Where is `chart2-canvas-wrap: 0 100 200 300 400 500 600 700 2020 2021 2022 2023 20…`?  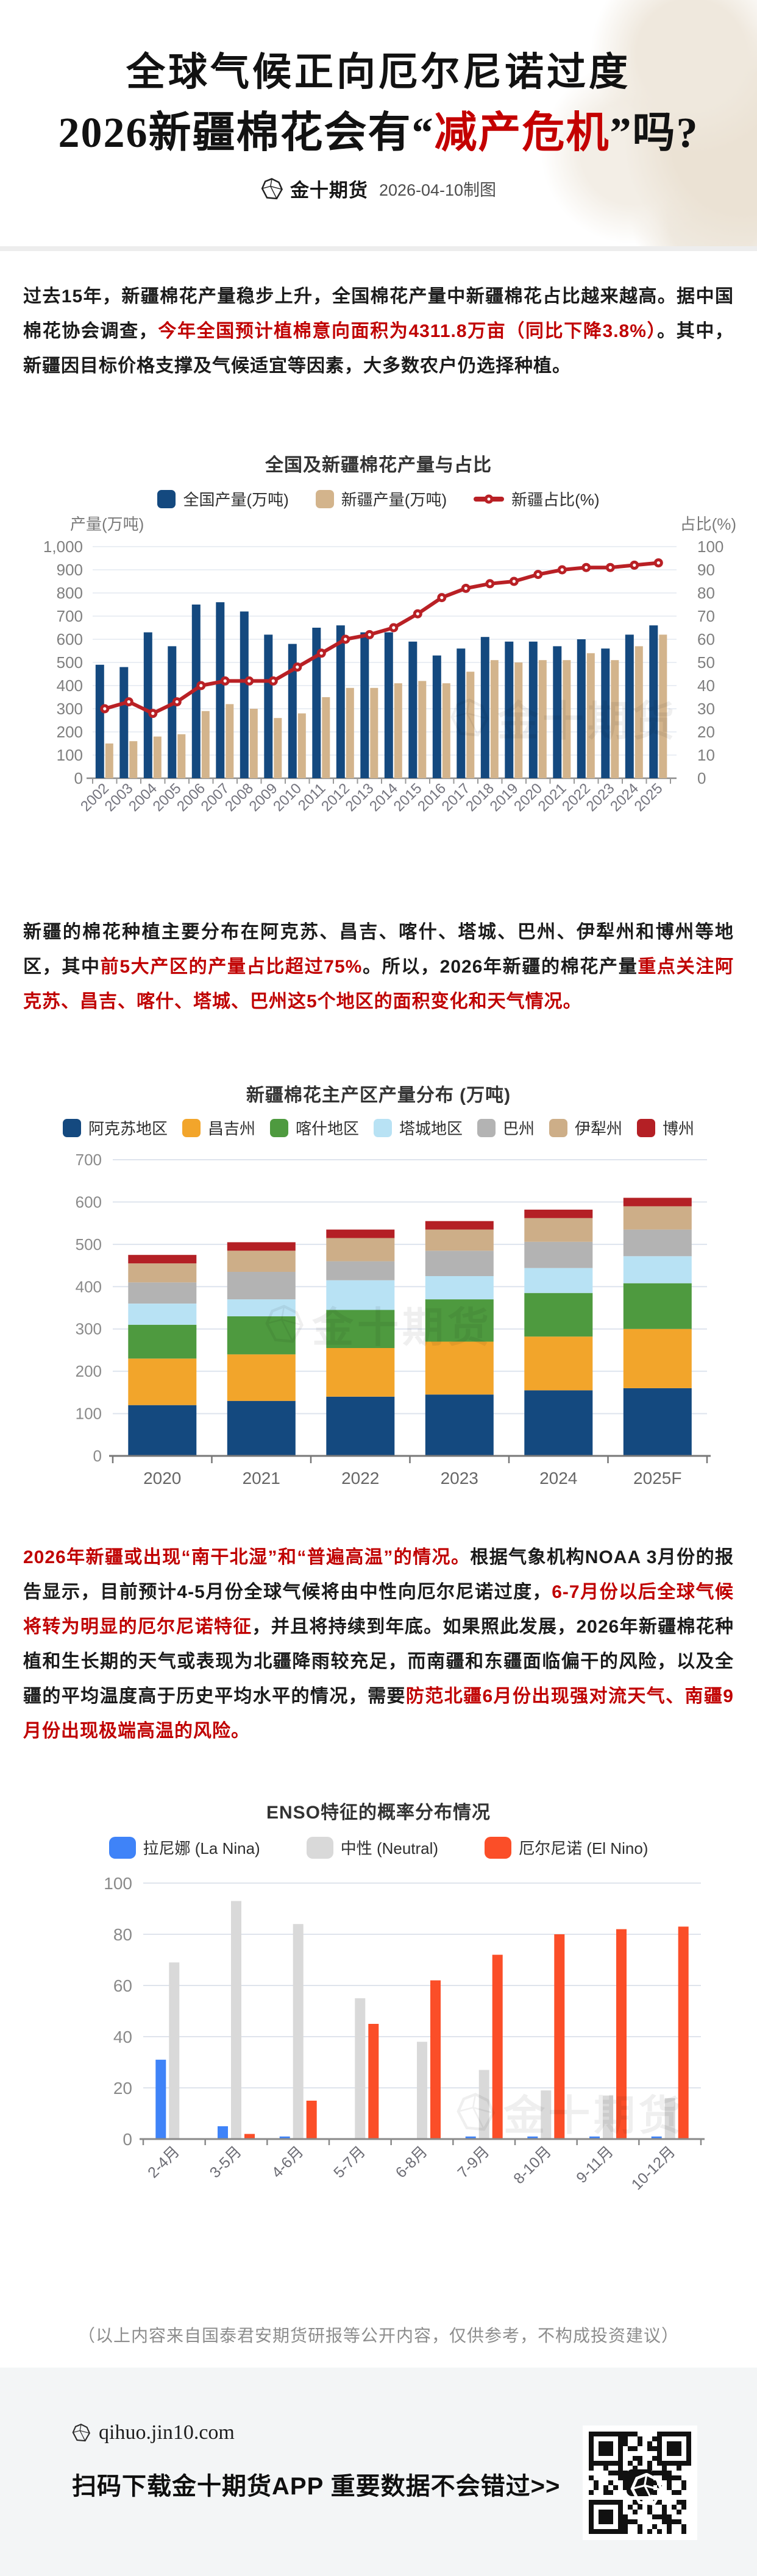
chart2-canvas-wrap: 0 100 200 300 400 500 600 700 2020 2021 2022 2023 20… is located at coordinates (378, 1324).